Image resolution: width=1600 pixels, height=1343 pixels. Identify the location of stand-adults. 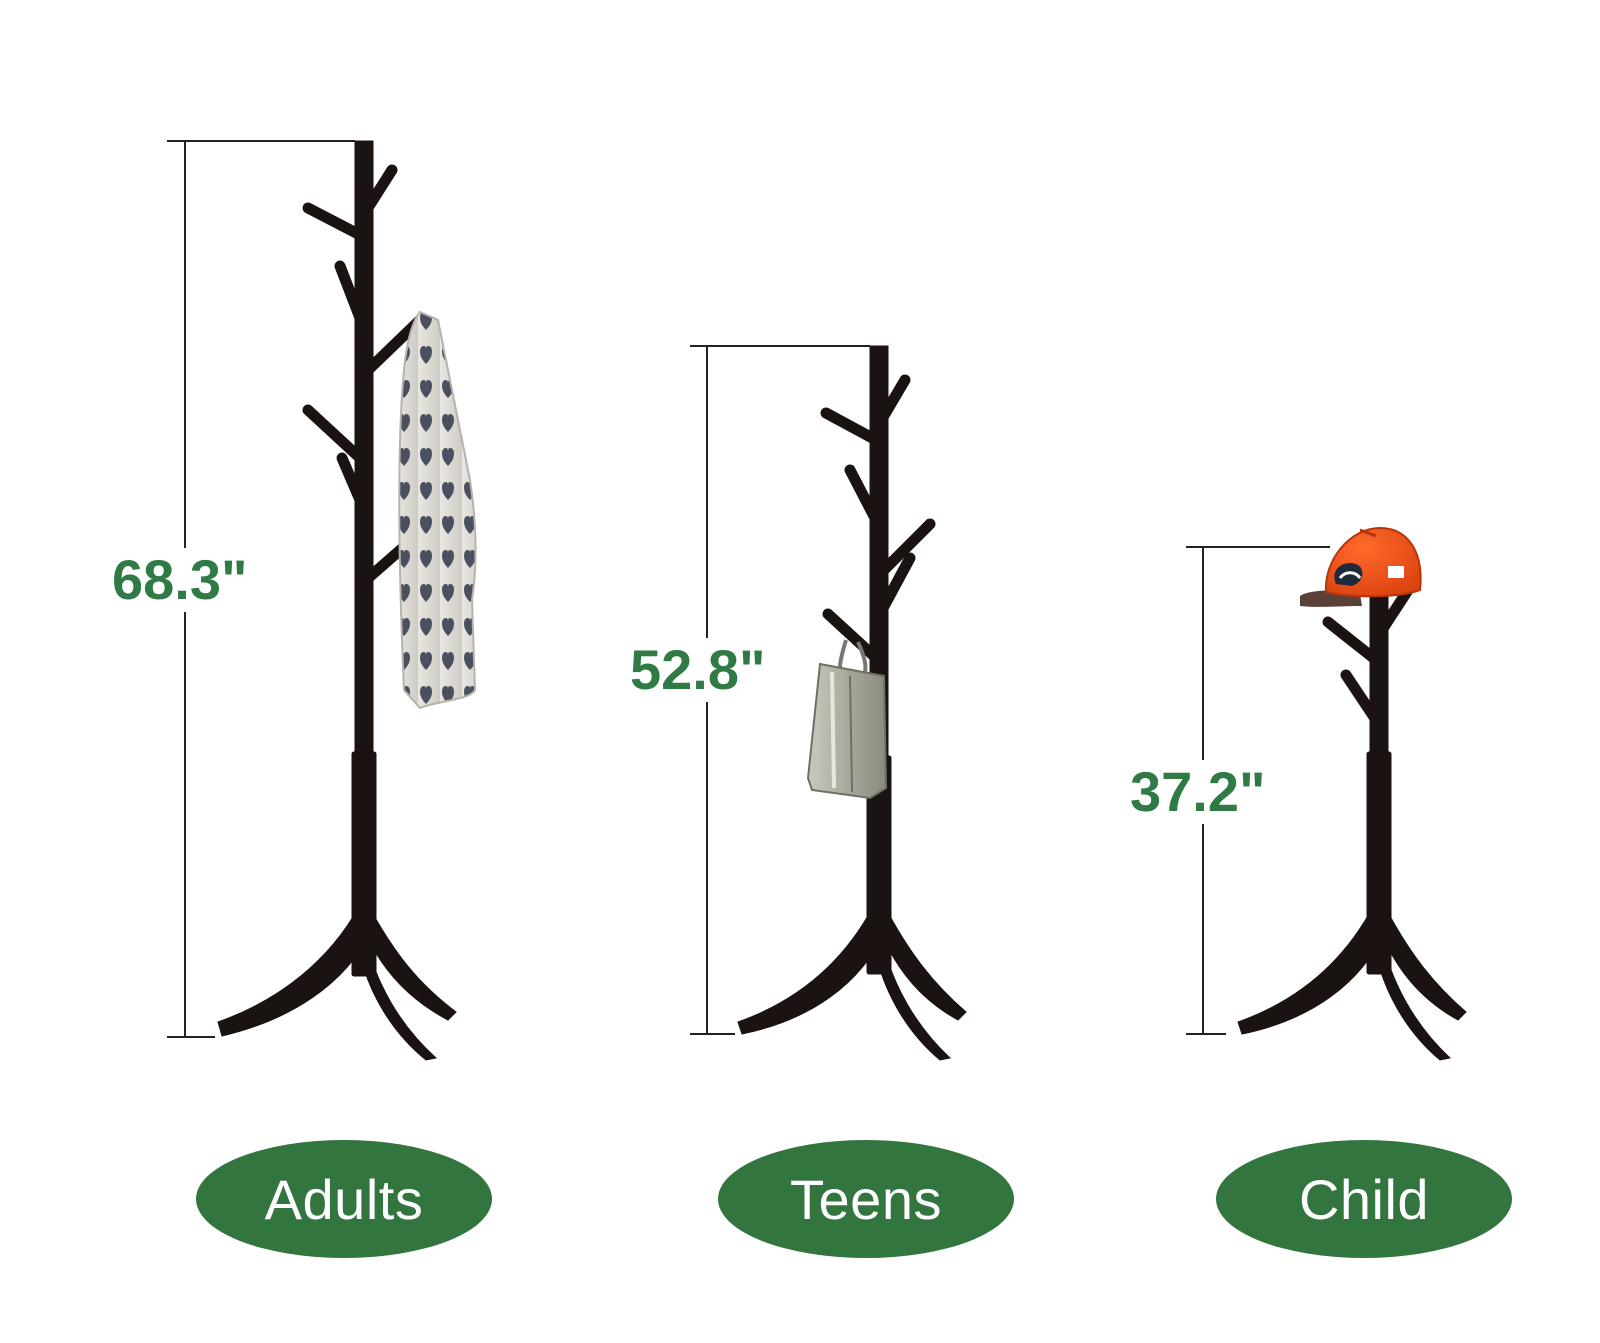
(322, 600).